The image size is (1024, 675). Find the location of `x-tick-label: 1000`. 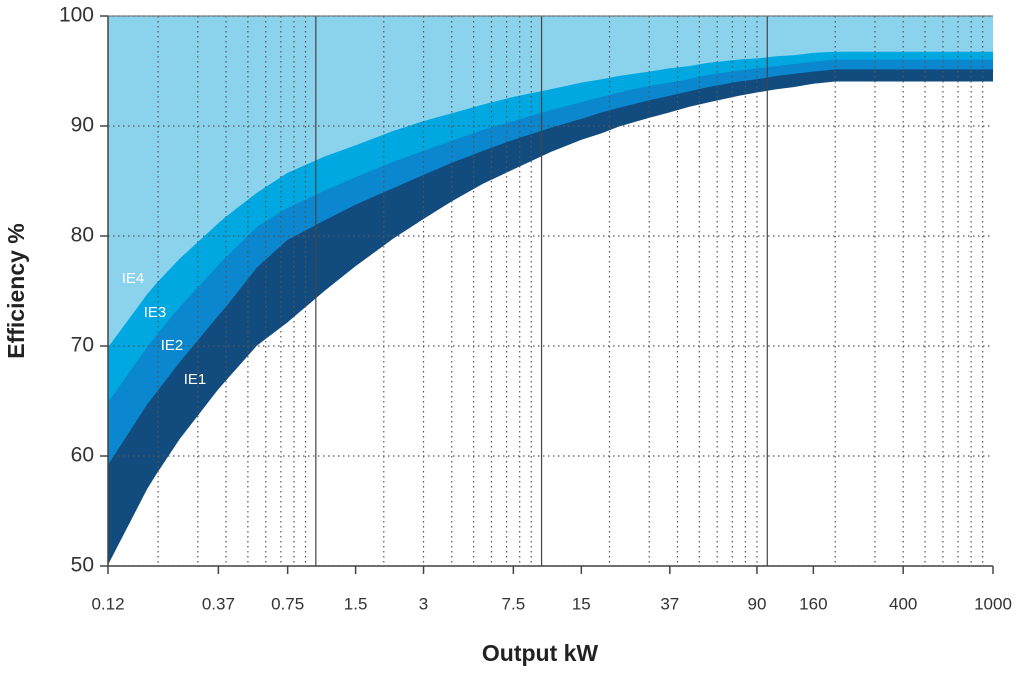

x-tick-label: 1000 is located at coordinates (993, 603).